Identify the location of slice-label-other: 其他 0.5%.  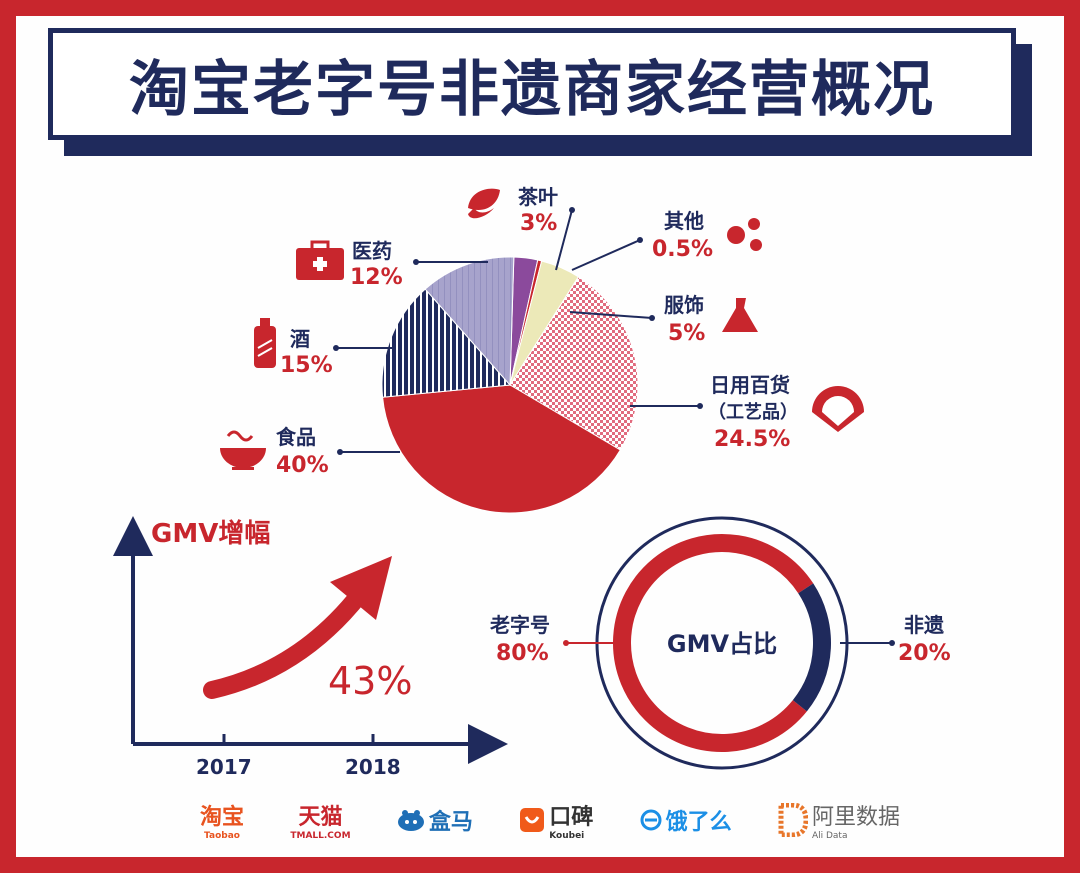
(666, 240).